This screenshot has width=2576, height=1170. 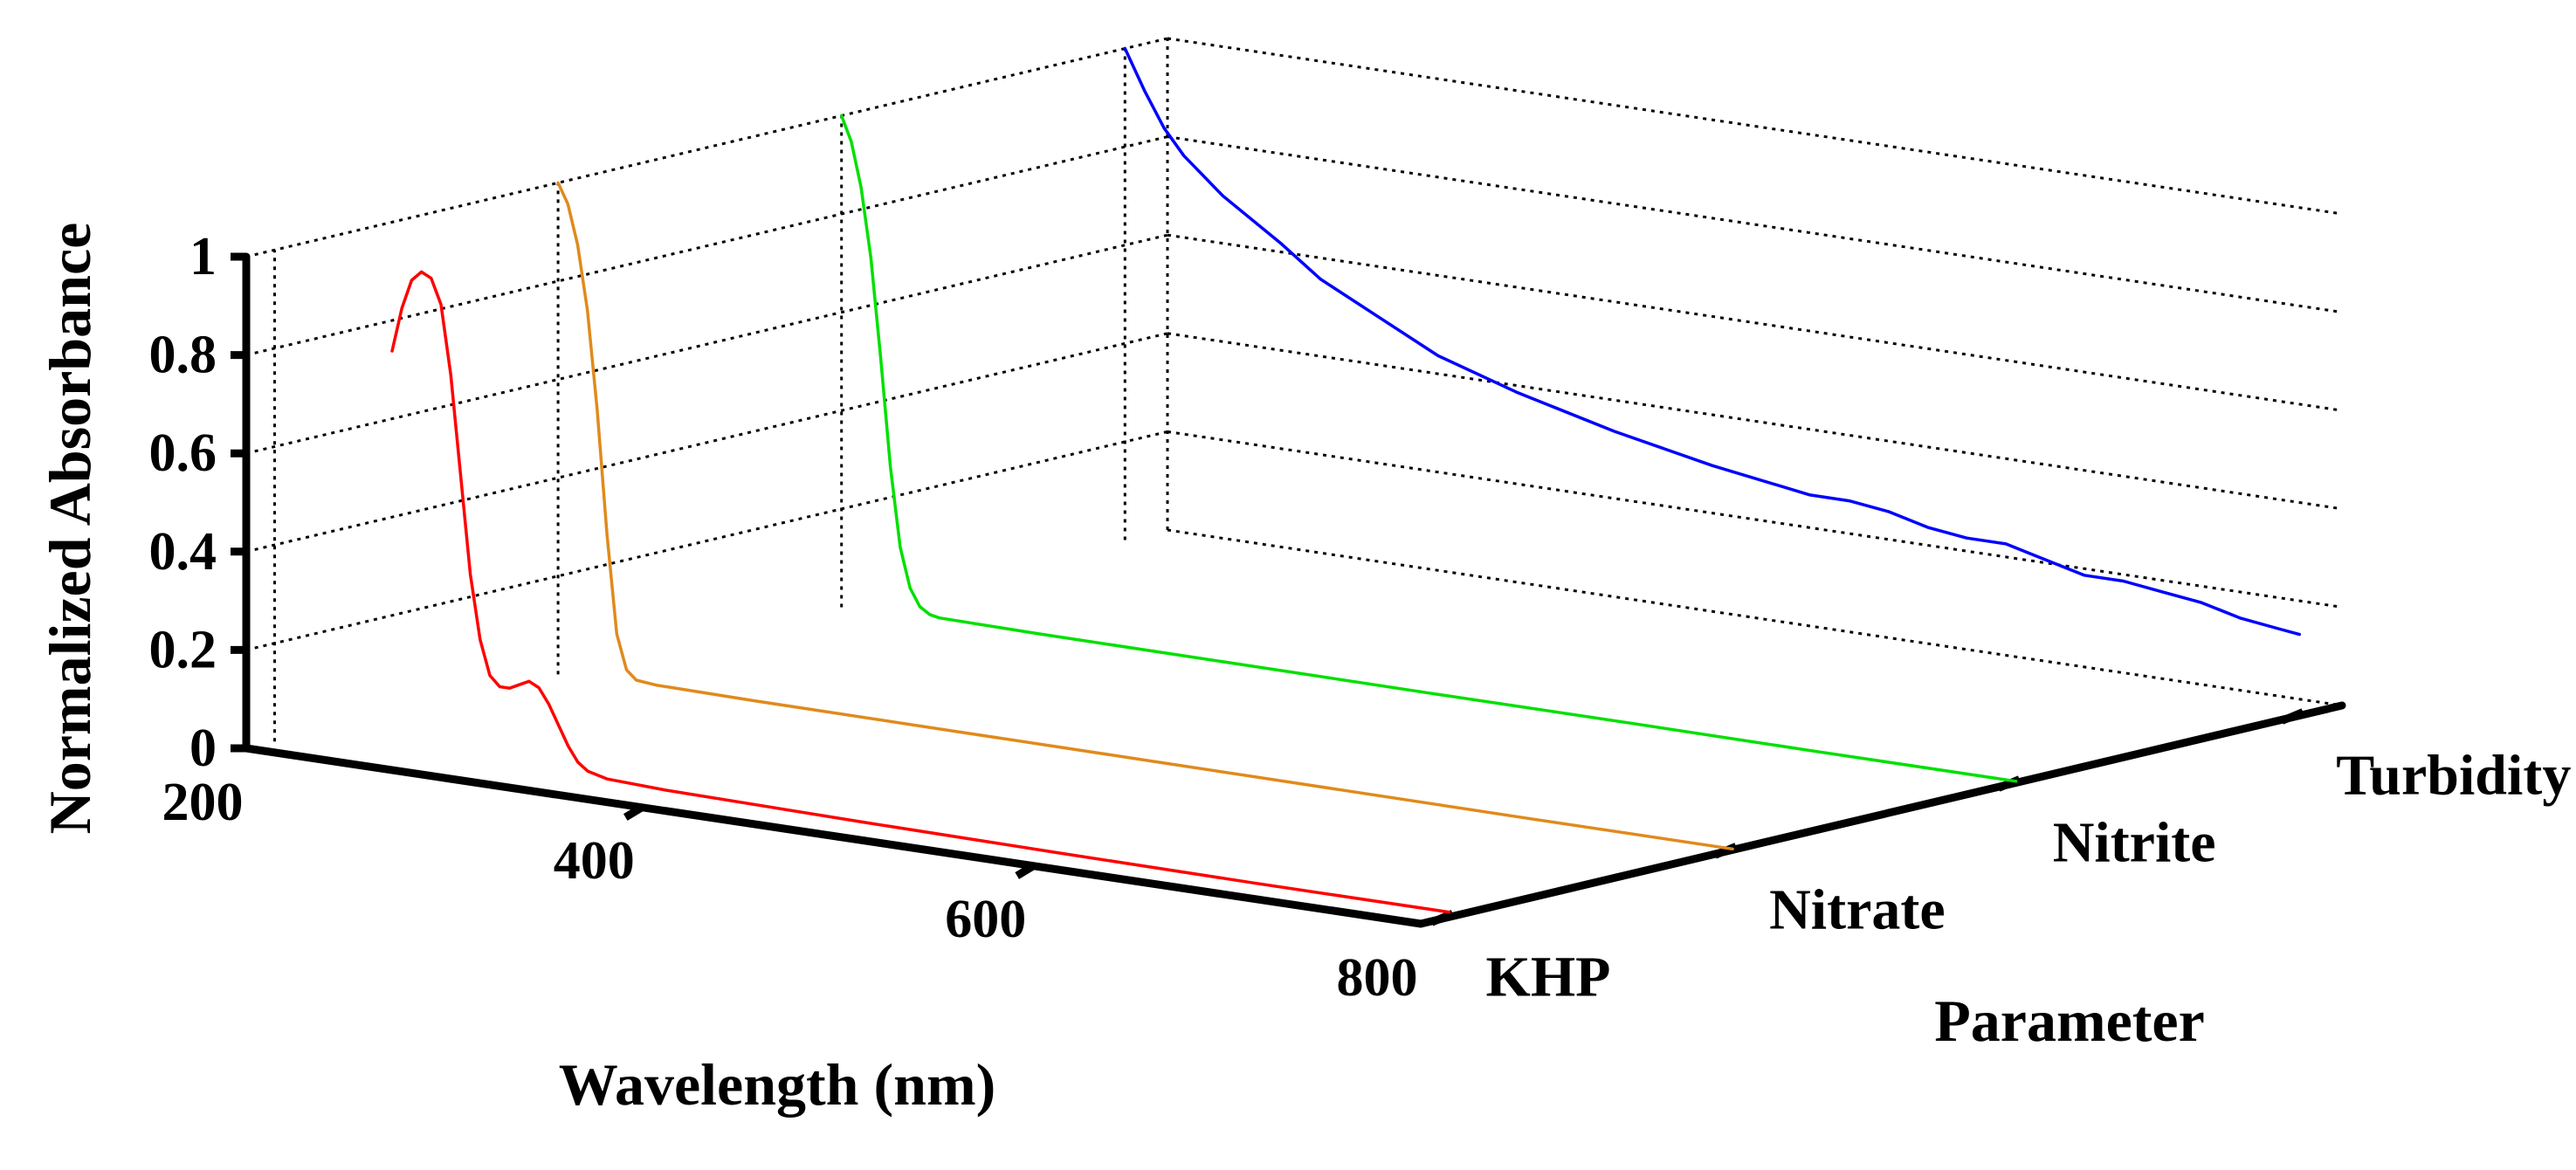 What do you see at coordinates (985, 919) in the screenshot?
I see `x-tick-label-2: 600` at bounding box center [985, 919].